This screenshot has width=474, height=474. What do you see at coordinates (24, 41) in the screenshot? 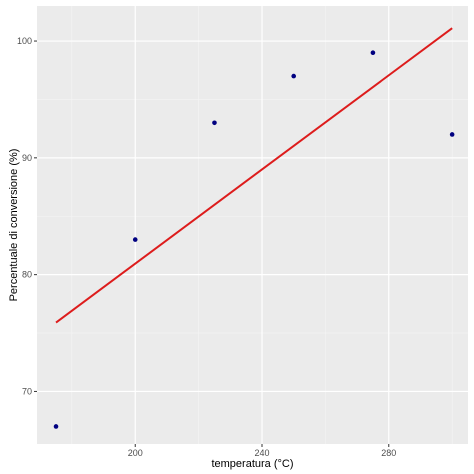
I see `y-tick-label: 100` at bounding box center [24, 41].